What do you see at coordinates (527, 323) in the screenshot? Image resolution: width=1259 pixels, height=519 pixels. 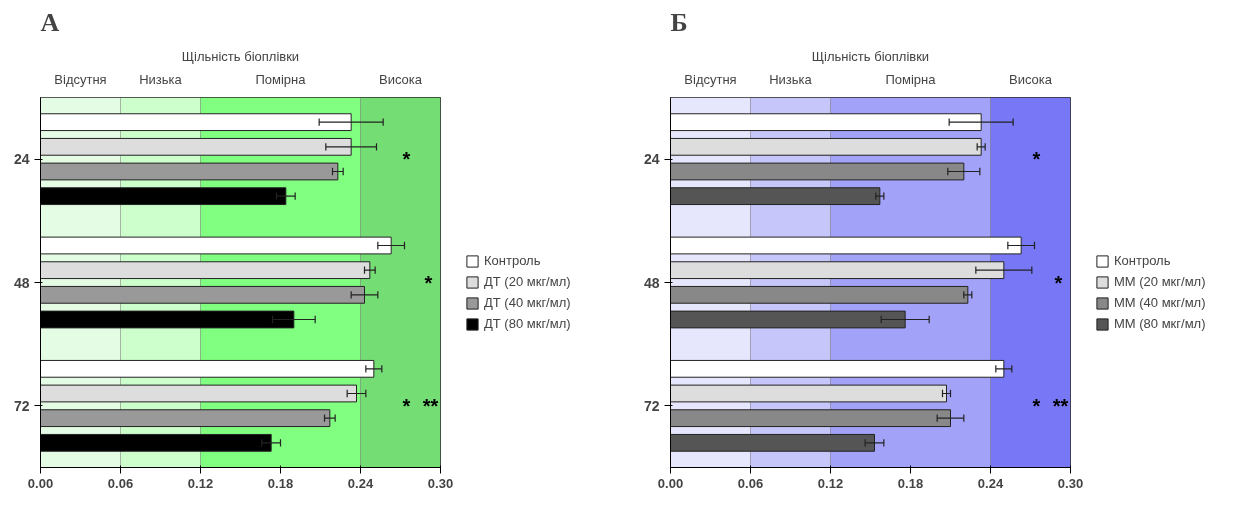 I see `legend-label: ДТ (80 мкг/мл)` at bounding box center [527, 323].